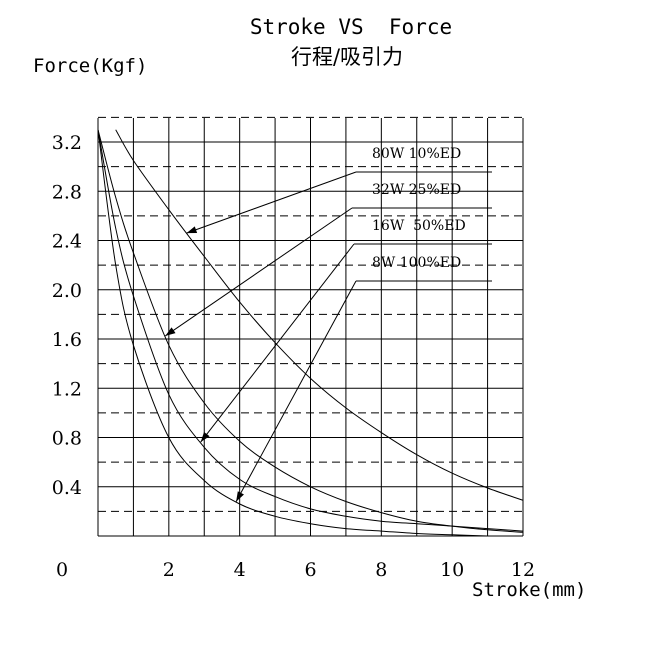 Image resolution: width=666 pixels, height=648 pixels. Describe the element at coordinates (240, 570) in the screenshot. I see `x-tick-label: 4` at that location.